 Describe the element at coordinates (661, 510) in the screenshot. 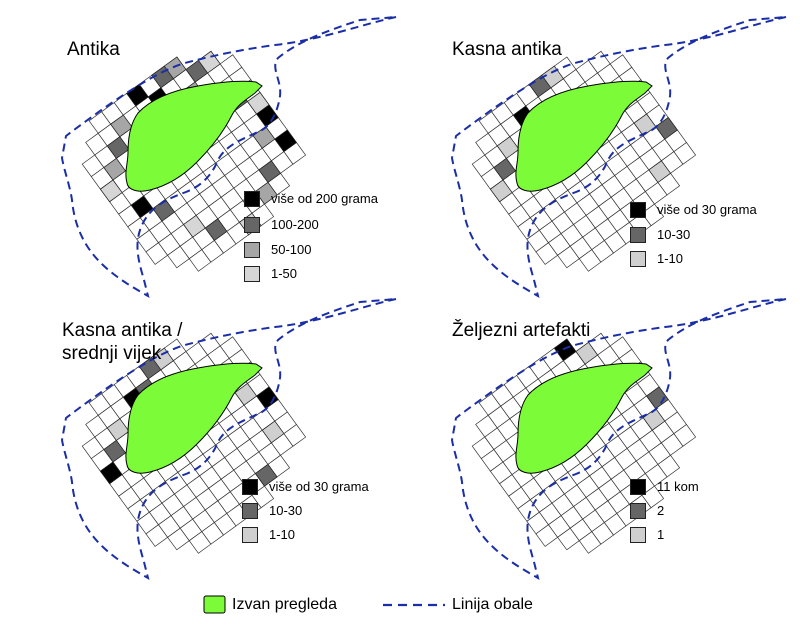

I see `legend-label: 2` at that location.